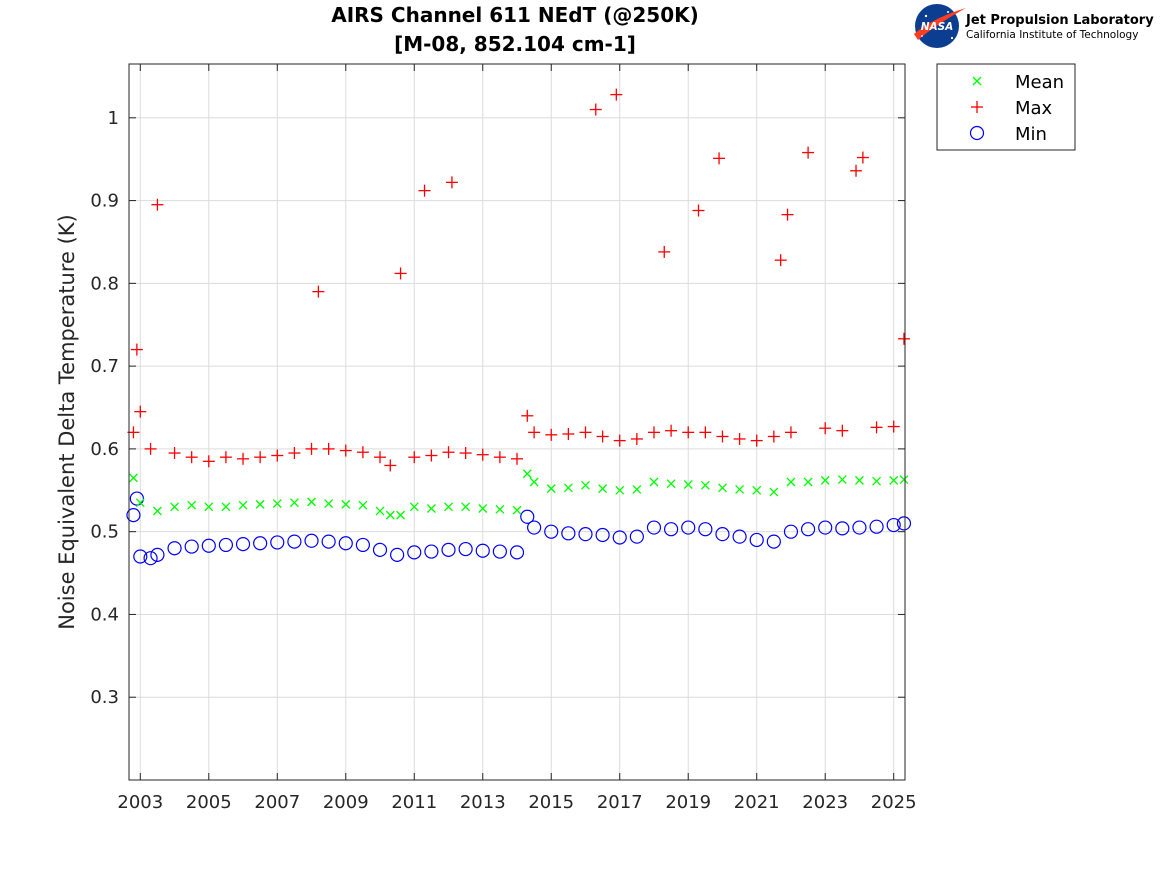 Image resolution: width=1167 pixels, height=875 pixels. I want to click on y-tick-label: 0.5, so click(104, 532).